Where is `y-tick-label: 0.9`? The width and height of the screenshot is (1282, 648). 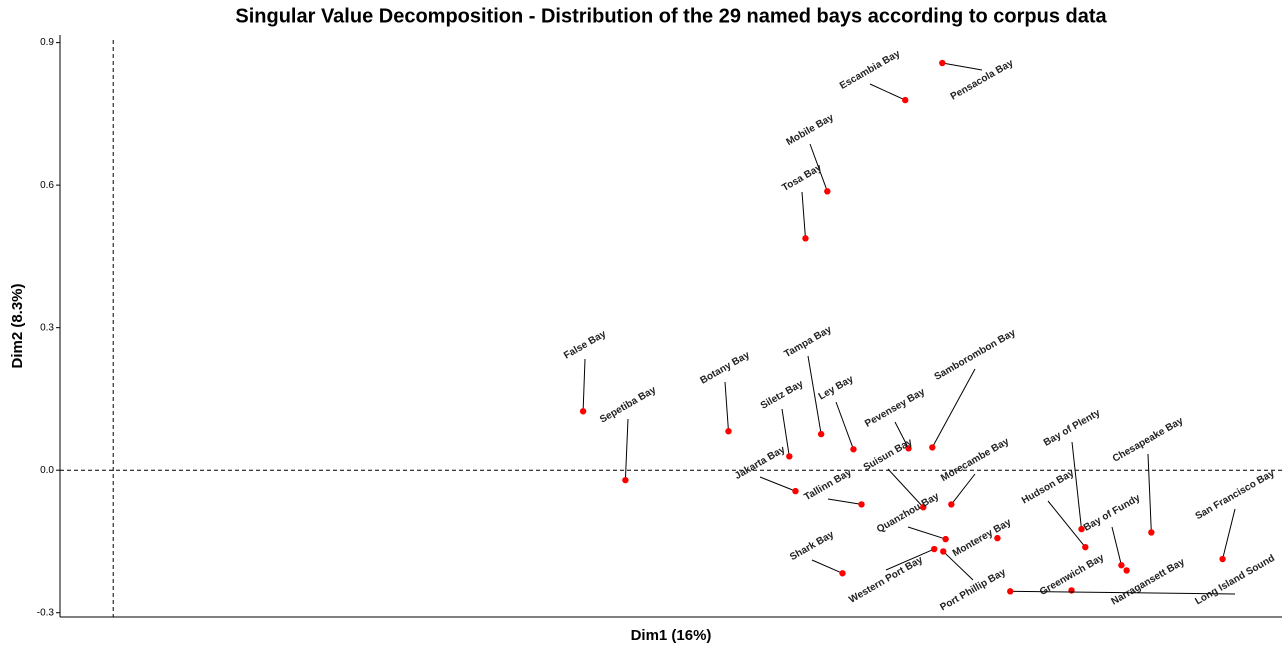
y-tick-label: 0.9 is located at coordinates (47, 42).